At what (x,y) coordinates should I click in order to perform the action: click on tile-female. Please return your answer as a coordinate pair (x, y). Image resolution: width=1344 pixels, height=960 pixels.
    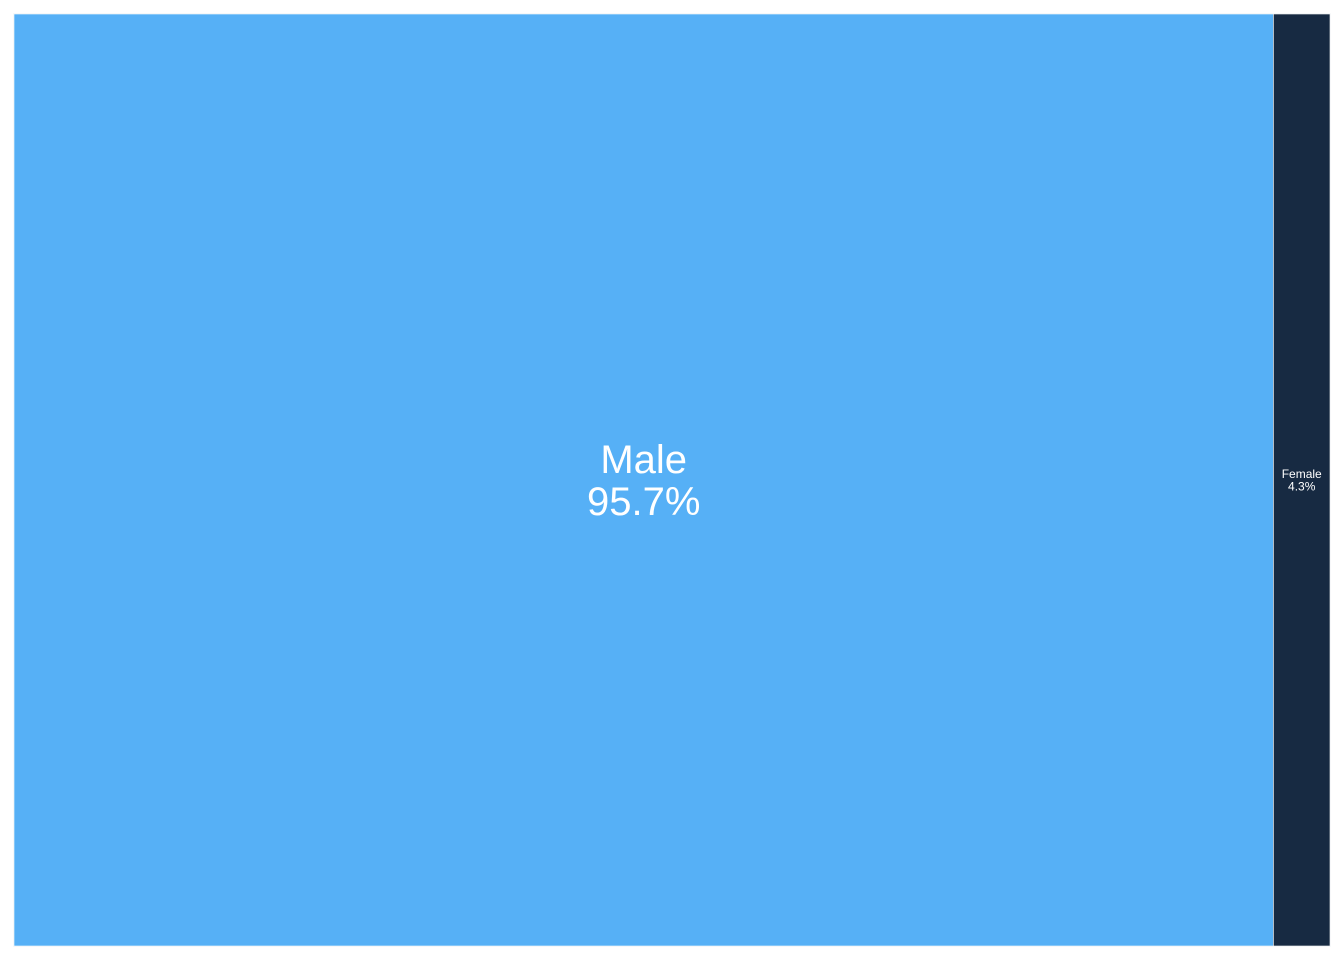
    Looking at the image, I should click on (1302, 480).